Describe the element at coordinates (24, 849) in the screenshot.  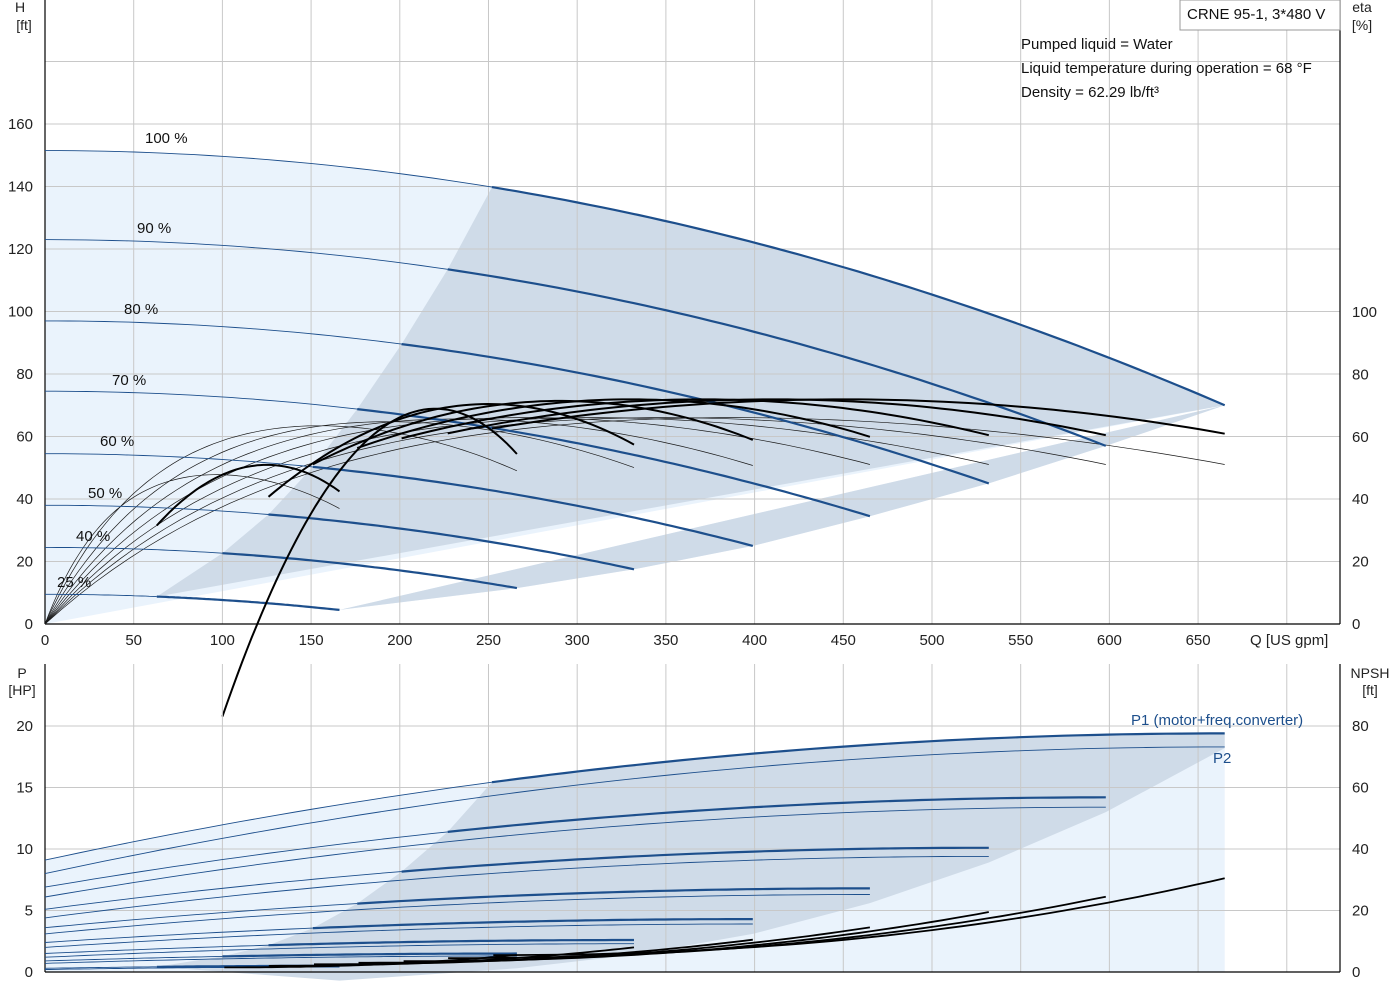
I see `p-tick-label: 10` at that location.